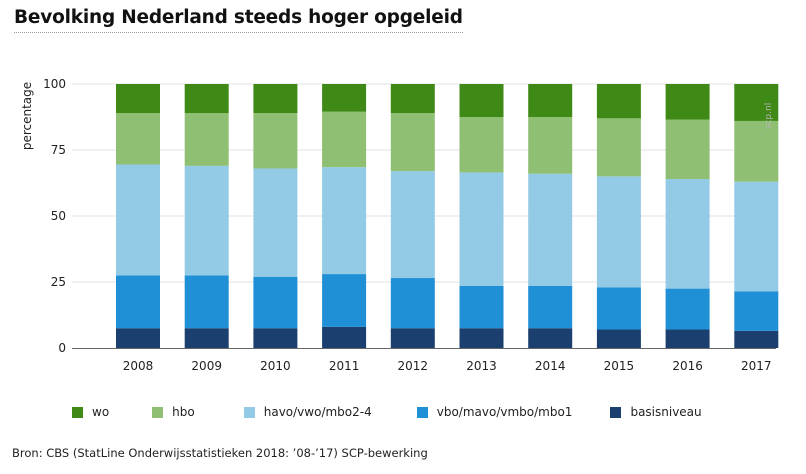 Image resolution: width=806 pixels, height=474 pixels. Describe the element at coordinates (58, 216) in the screenshot. I see `y-tick-label: 50` at that location.